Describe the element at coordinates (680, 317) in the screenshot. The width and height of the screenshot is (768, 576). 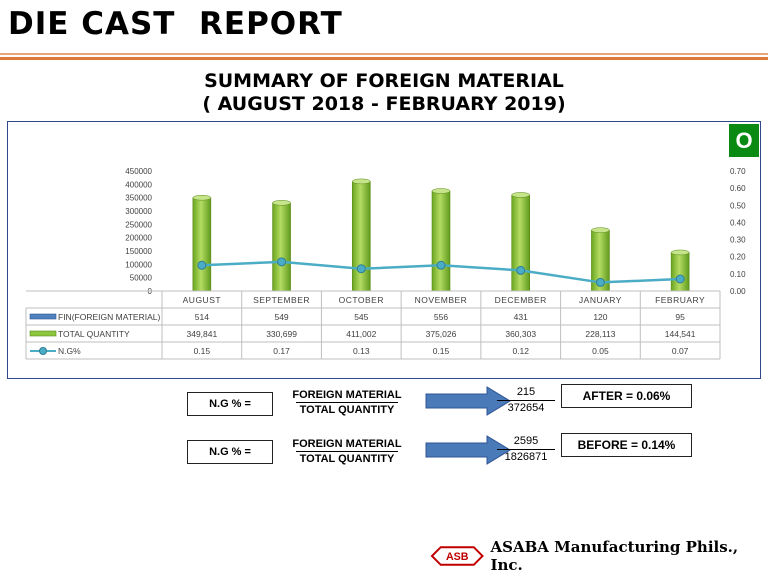
I see `table-cell-value: 95` at that location.